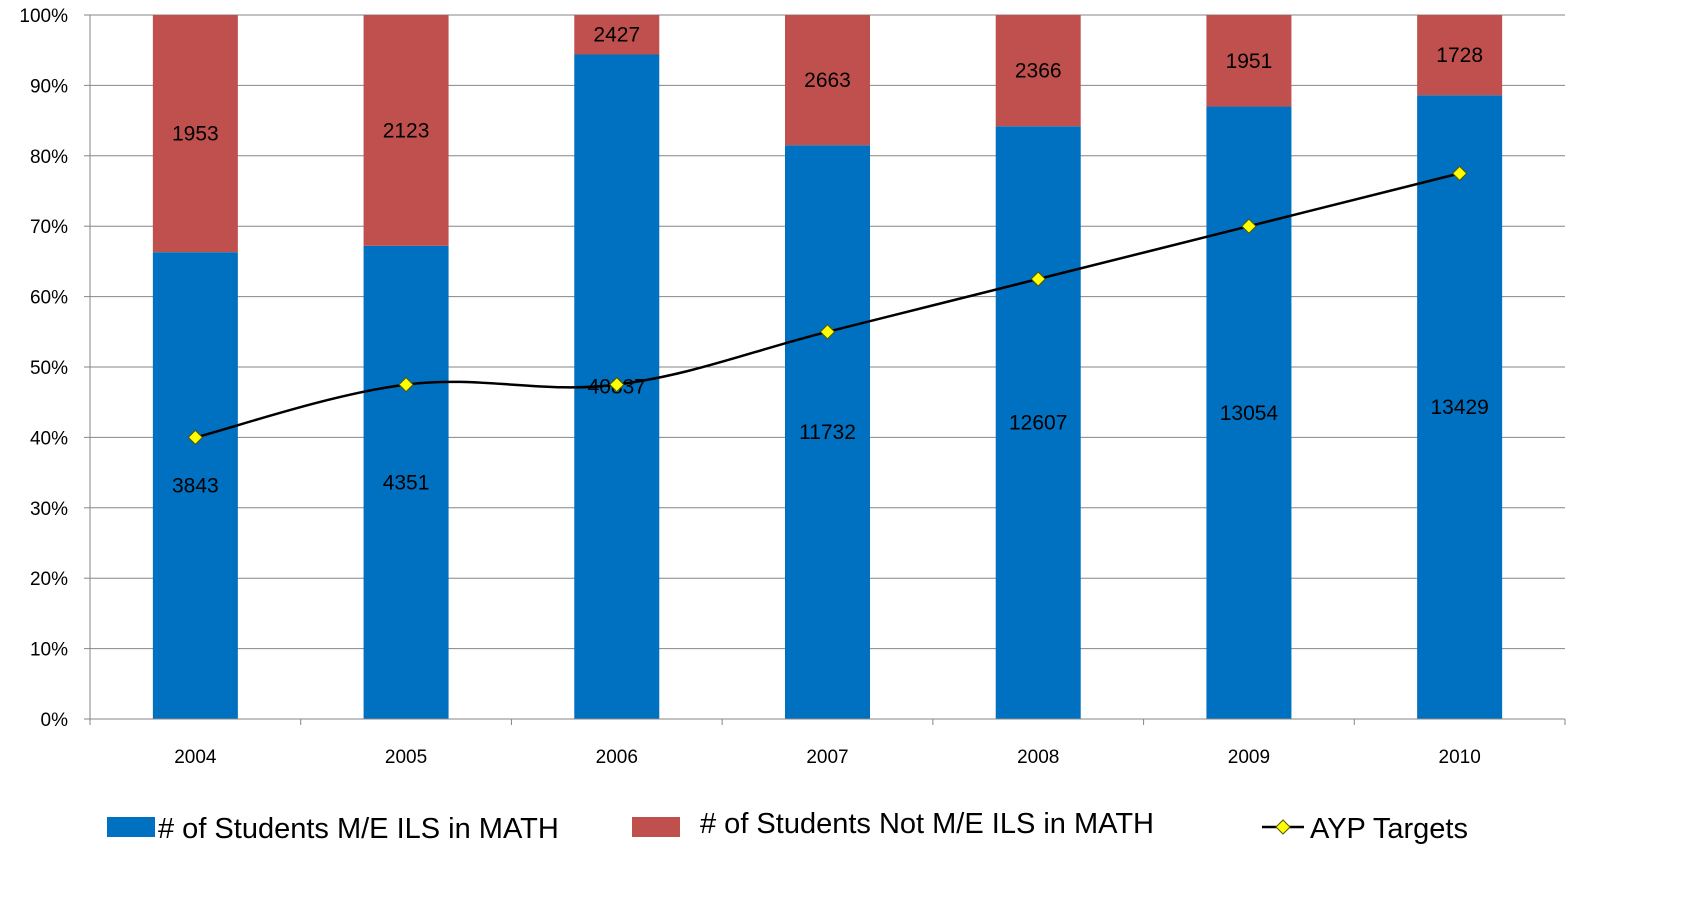  Describe the element at coordinates (1038, 757) in the screenshot. I see `x-tick-label: 2008` at that location.